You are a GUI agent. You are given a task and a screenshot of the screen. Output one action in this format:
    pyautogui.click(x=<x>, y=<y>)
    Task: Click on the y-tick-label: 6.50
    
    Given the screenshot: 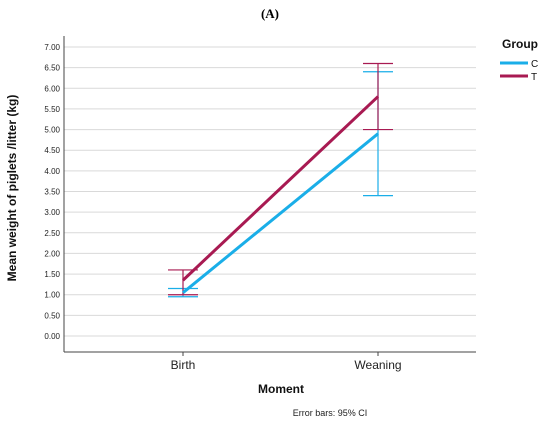 What is the action you would take?
    pyautogui.click(x=52, y=68)
    